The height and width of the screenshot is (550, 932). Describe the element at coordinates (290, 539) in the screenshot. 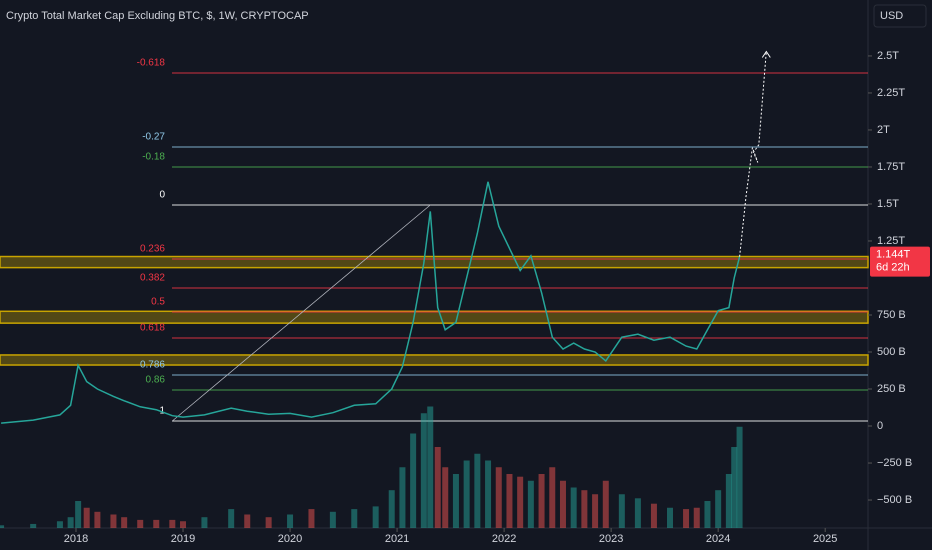

I see `x-tick-label: 2020` at that location.